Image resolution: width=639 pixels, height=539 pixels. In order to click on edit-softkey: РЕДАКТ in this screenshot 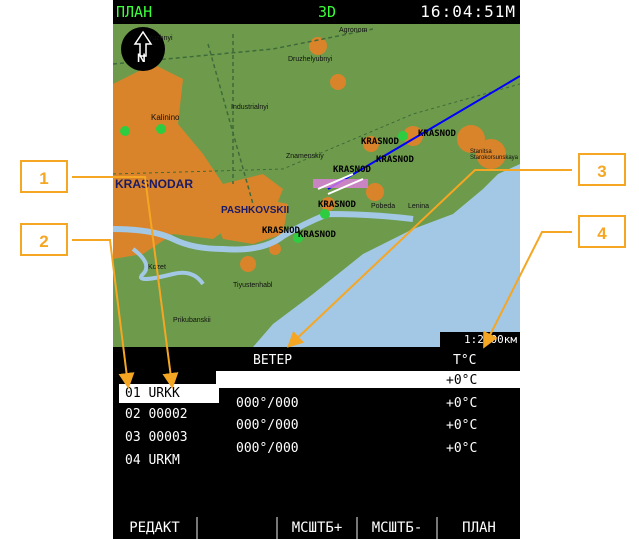, I will do `click(155, 528)`.